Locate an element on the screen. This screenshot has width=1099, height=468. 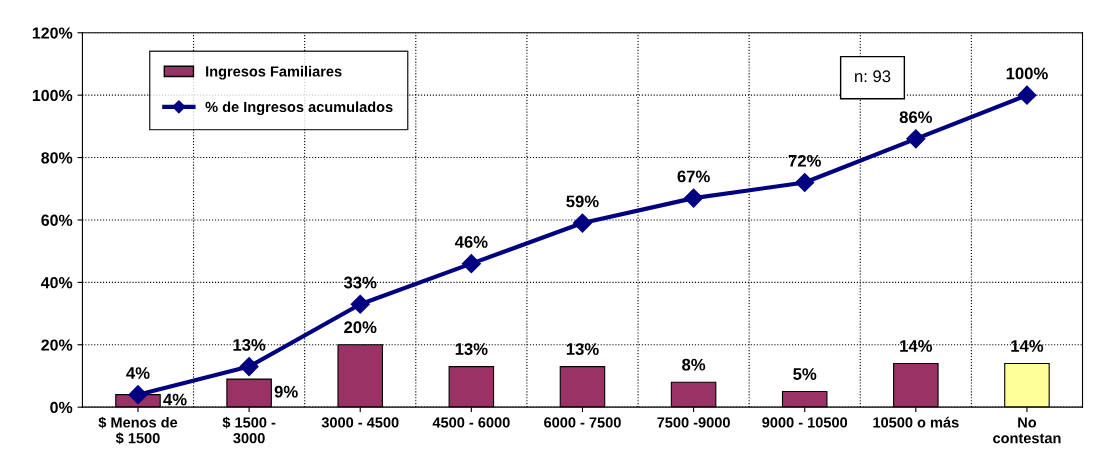
y-tick-label: 80% is located at coordinates (57, 158).